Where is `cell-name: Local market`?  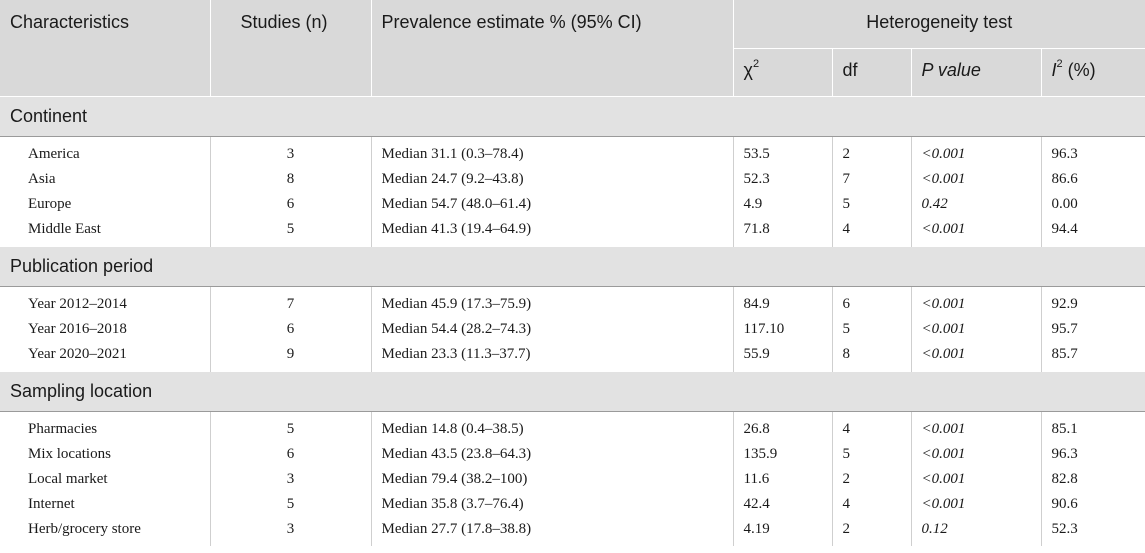 cell-name: Local market is located at coordinates (105, 479).